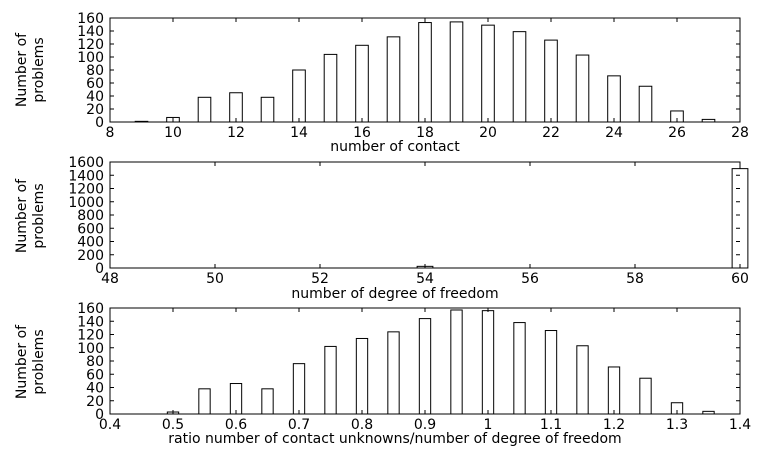 This screenshot has width=771, height=454. I want to click on x-tick-label: 18, so click(425, 133).